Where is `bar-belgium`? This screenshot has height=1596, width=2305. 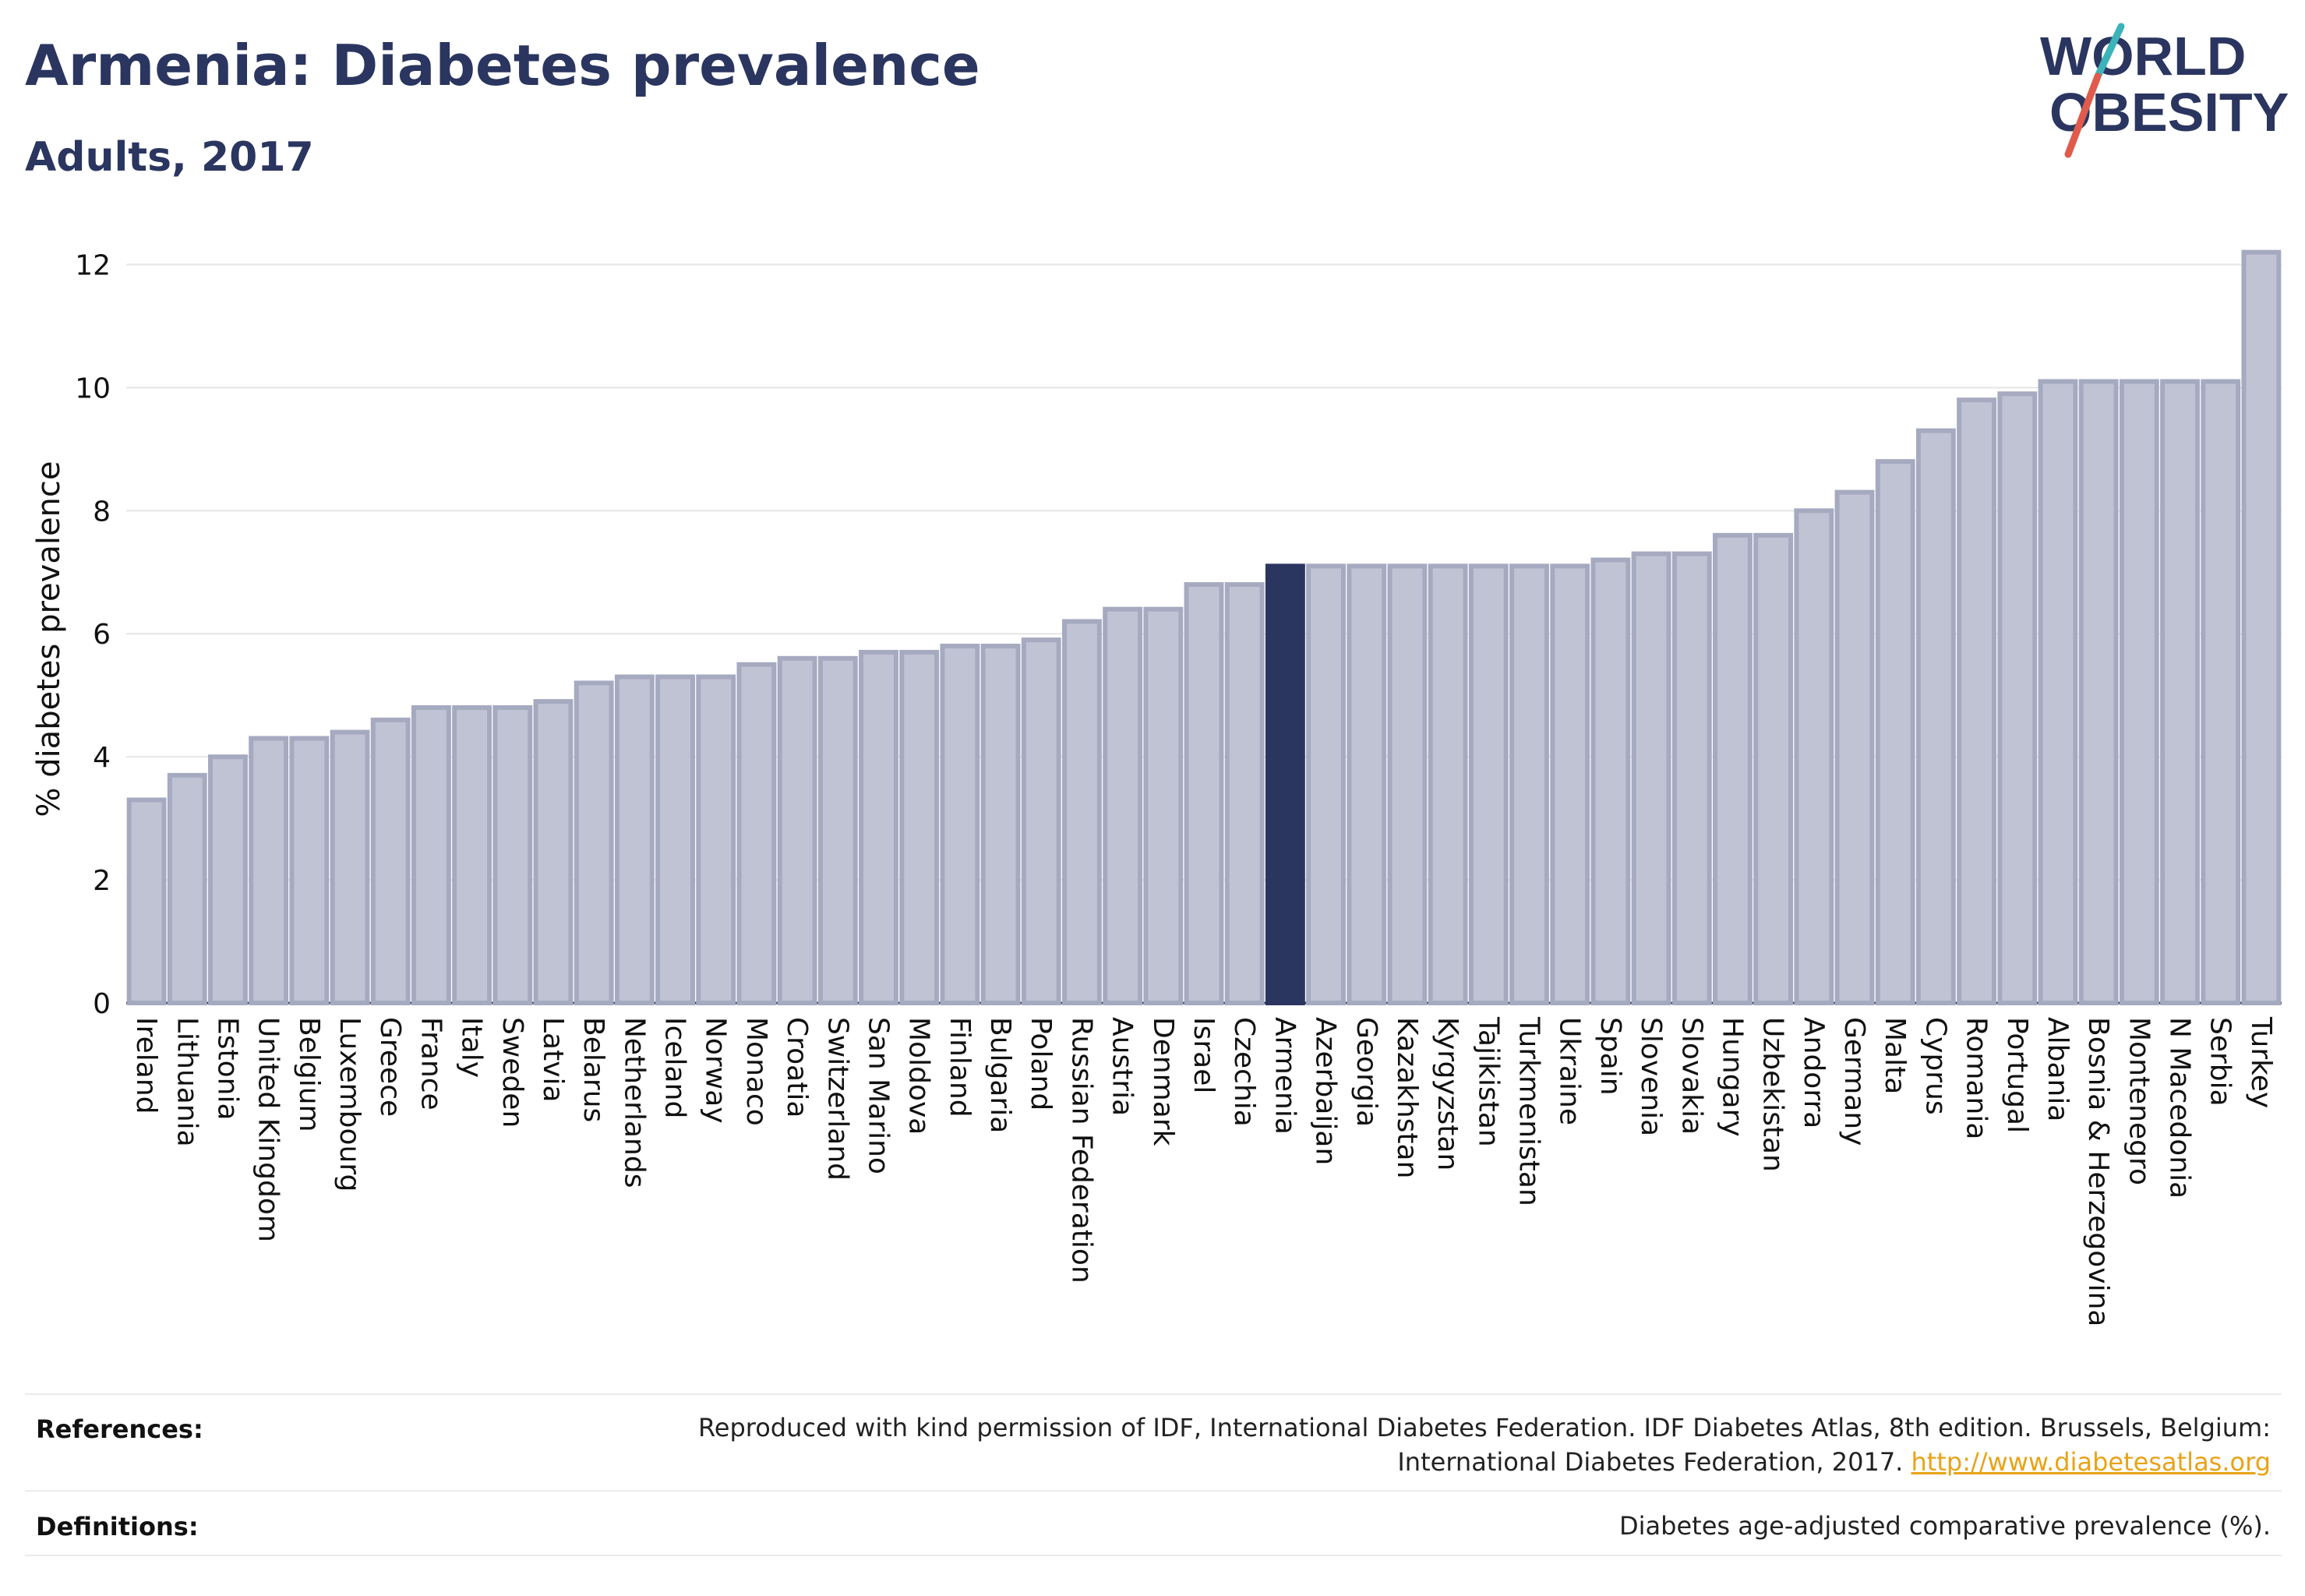
bar-belgium is located at coordinates (309, 870).